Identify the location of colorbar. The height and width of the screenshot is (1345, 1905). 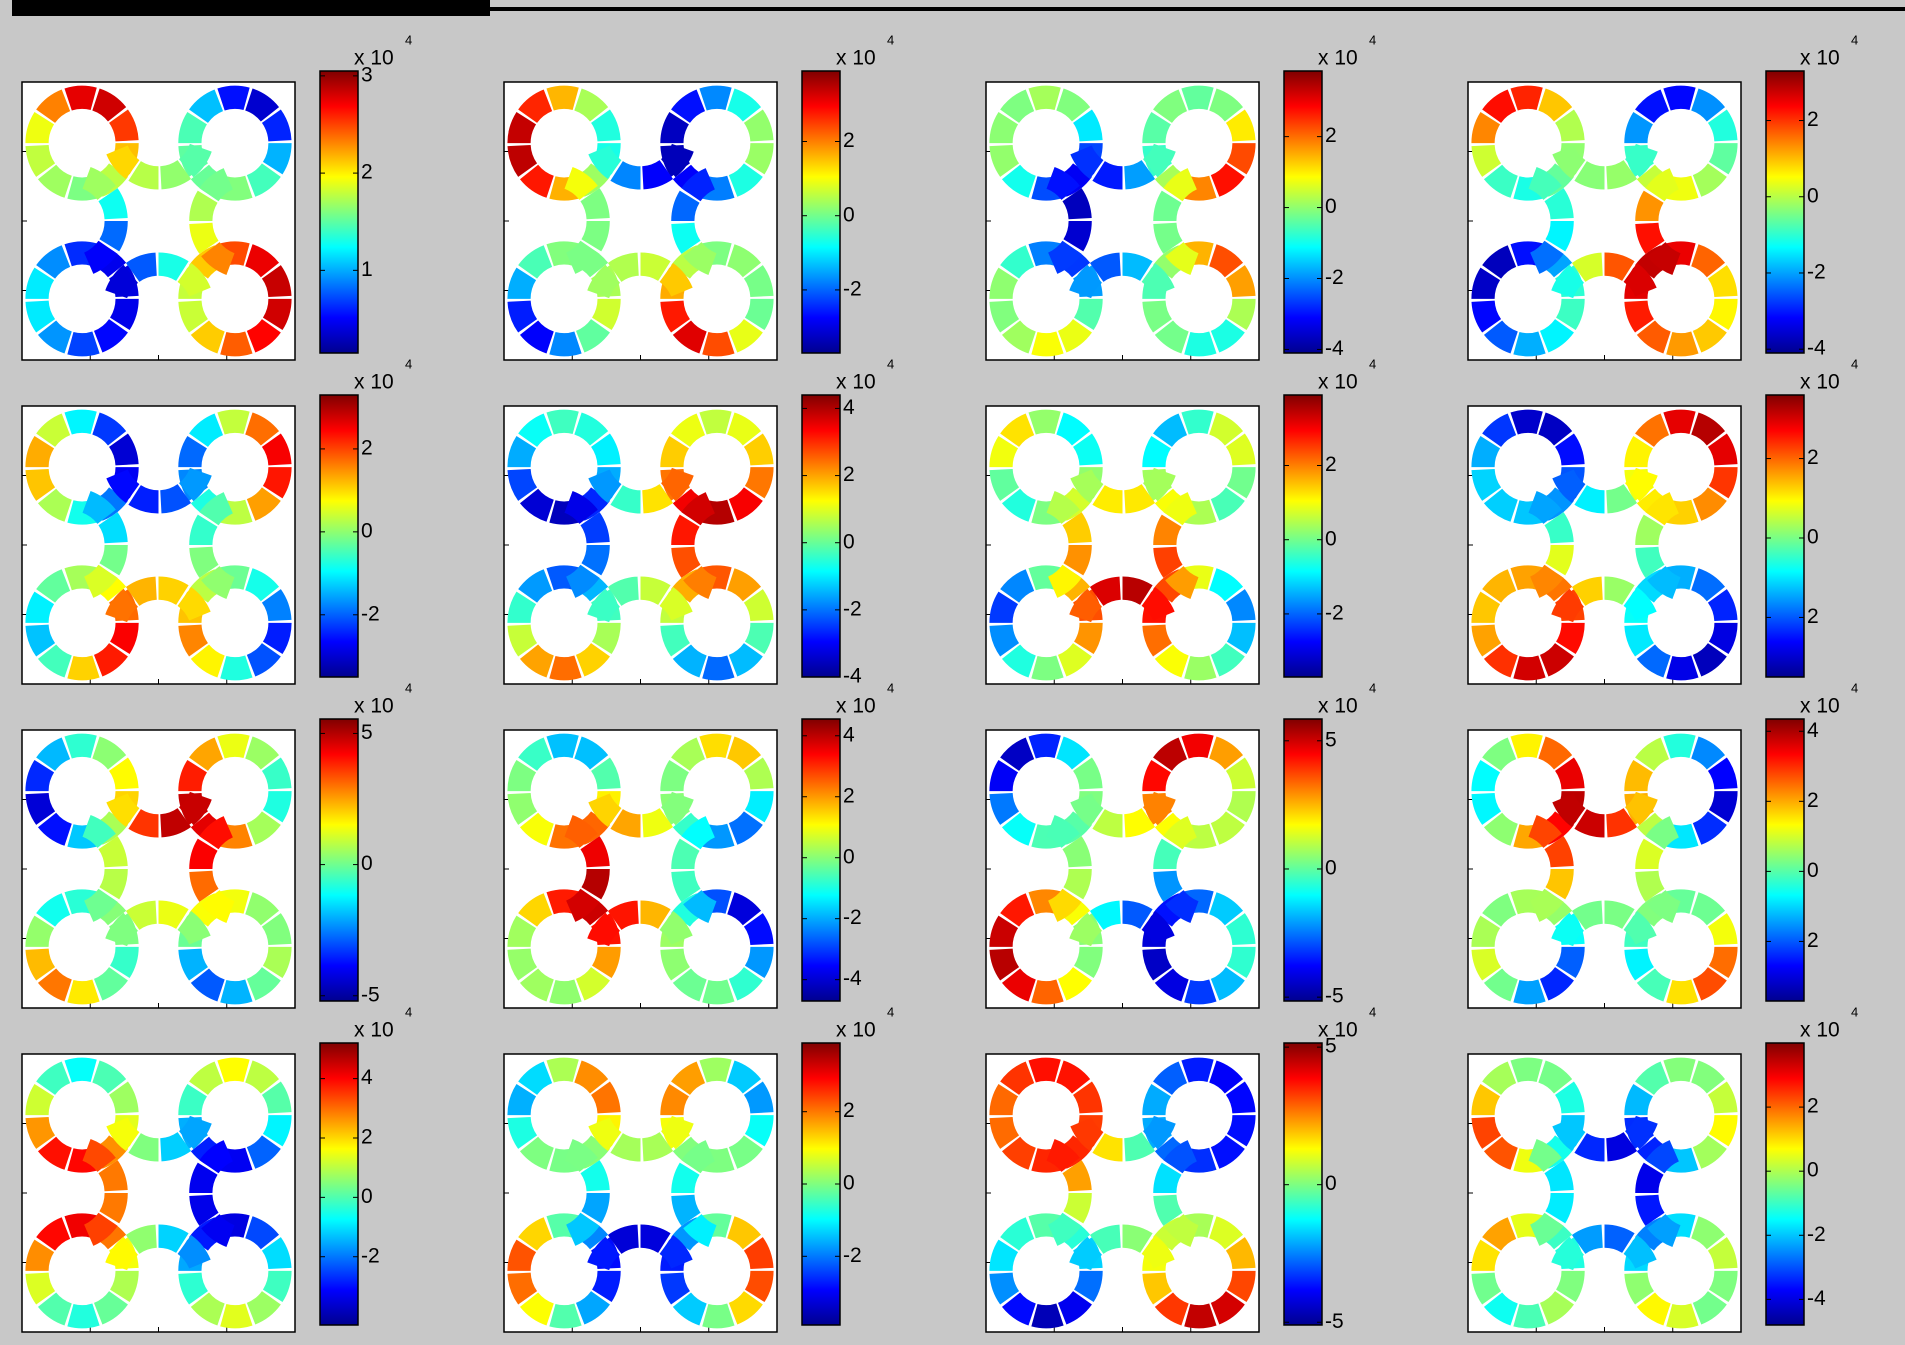
(1303, 536).